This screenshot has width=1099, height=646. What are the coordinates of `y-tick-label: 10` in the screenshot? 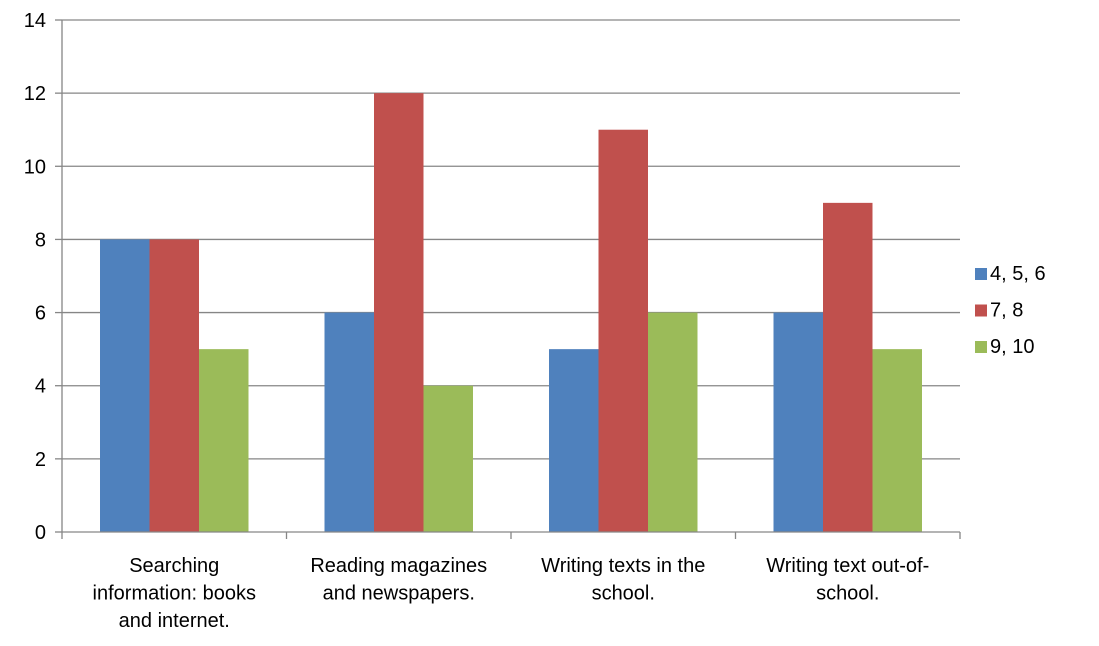 It's located at (35, 167).